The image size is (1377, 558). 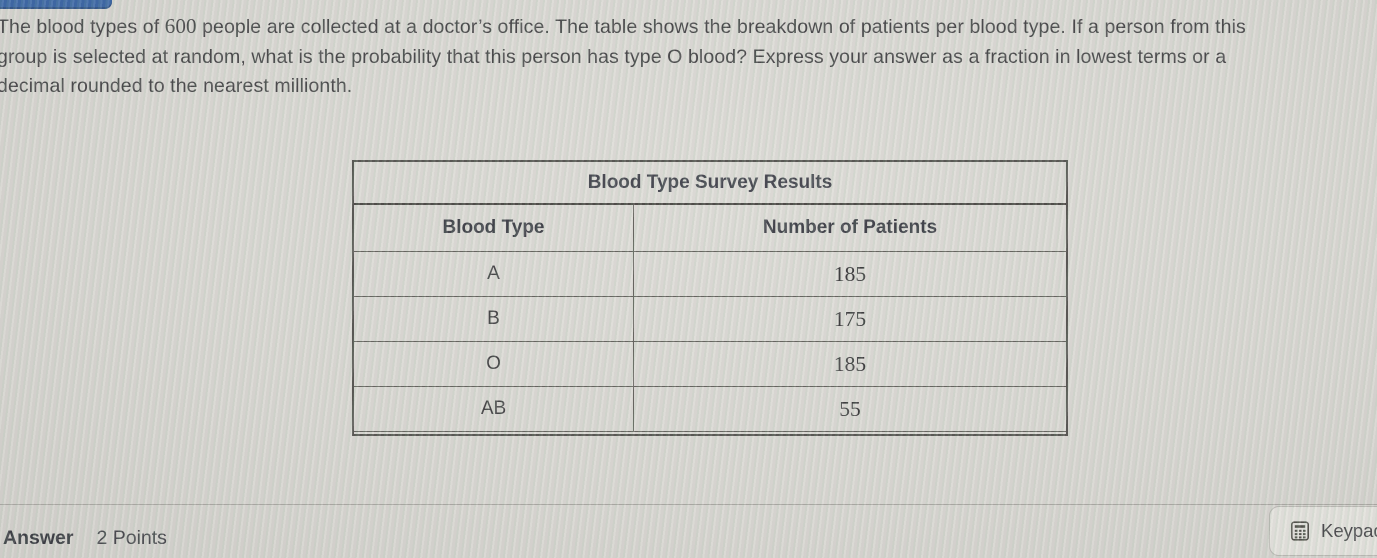 What do you see at coordinates (494, 364) in the screenshot?
I see `blood-type-cell: O` at bounding box center [494, 364].